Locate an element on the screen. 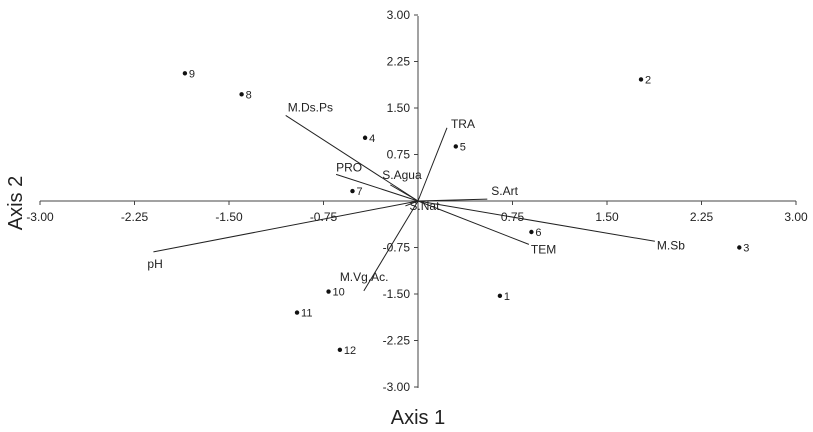 This screenshot has height=432, width=813. x-tick-label: 1.50 is located at coordinates (607, 217).